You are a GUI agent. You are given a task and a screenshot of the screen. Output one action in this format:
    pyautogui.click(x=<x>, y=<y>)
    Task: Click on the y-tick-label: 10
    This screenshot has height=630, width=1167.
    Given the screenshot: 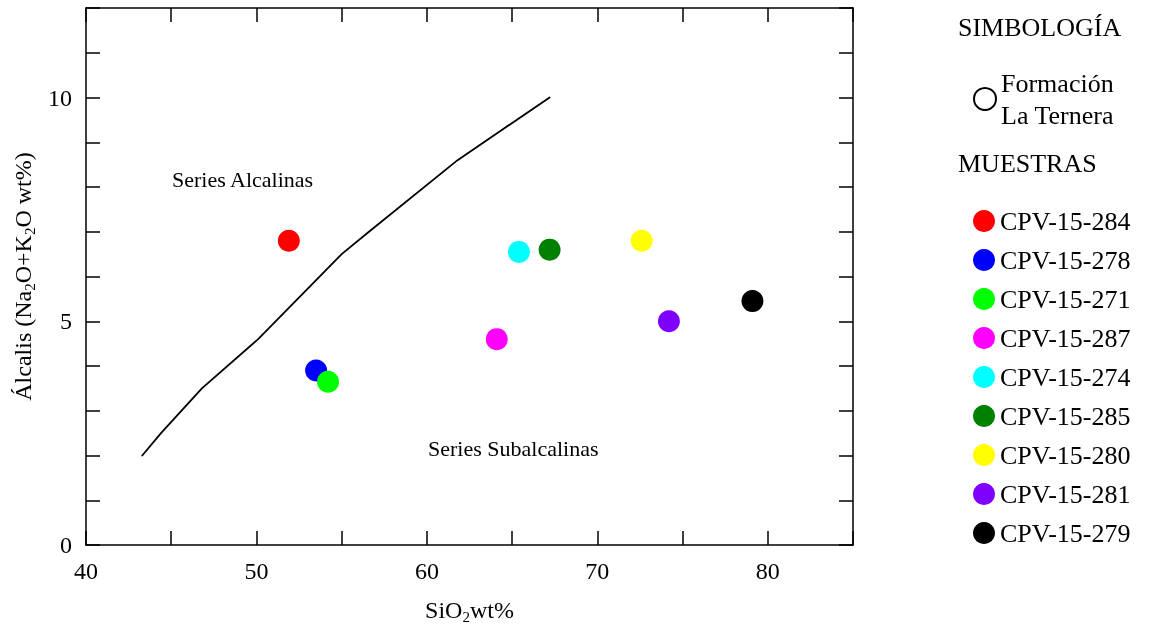 What is the action you would take?
    pyautogui.click(x=60, y=97)
    